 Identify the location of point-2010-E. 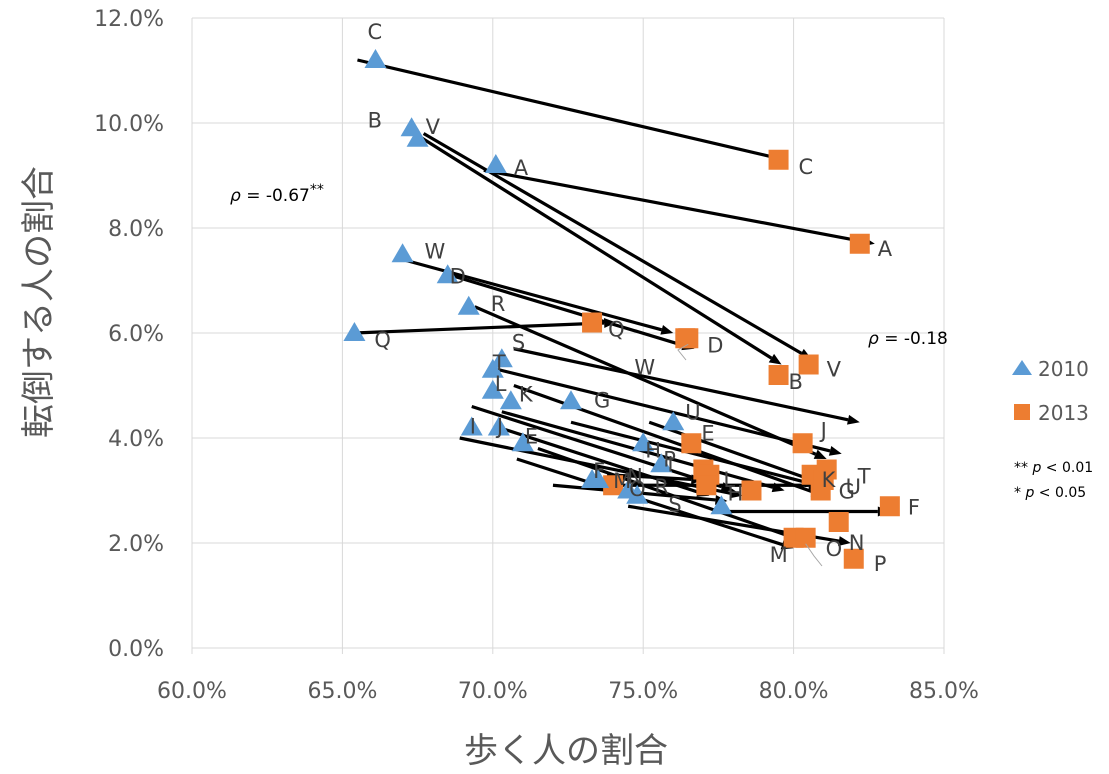
(522, 442).